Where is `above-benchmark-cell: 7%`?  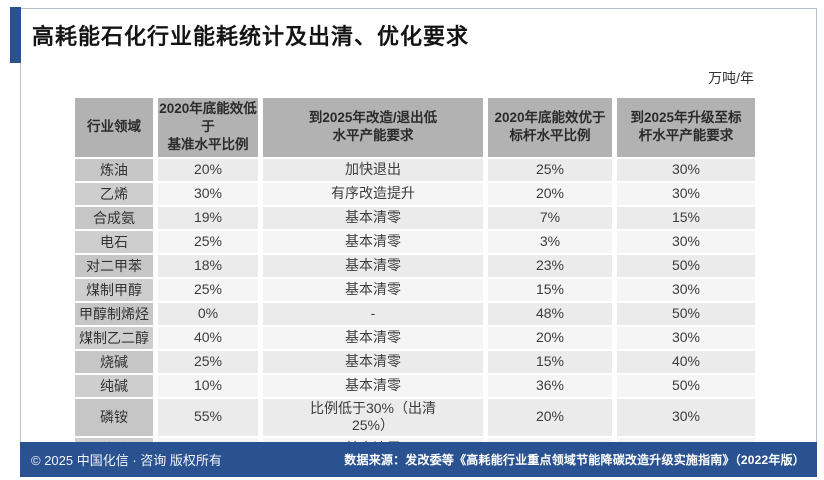 above-benchmark-cell: 7% is located at coordinates (550, 217).